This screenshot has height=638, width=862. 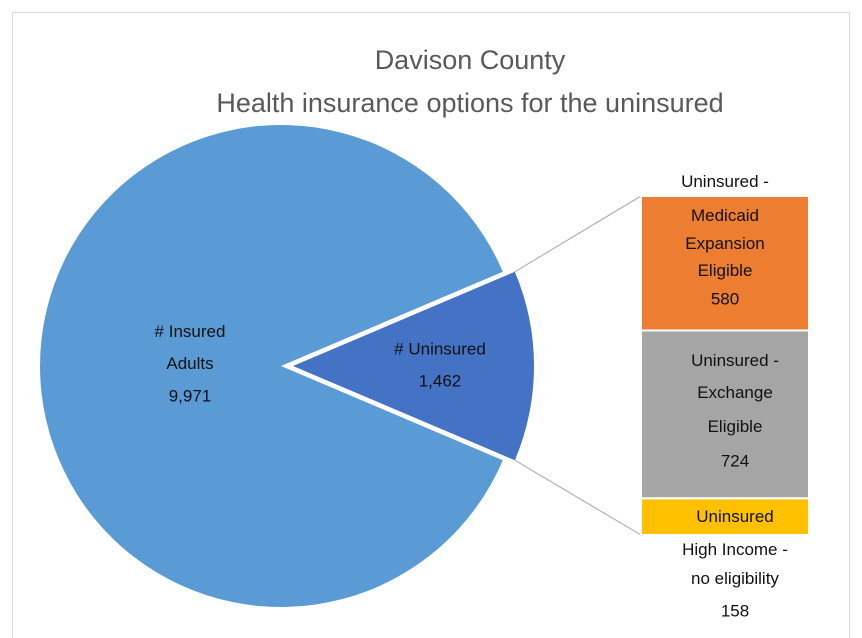 I want to click on segment-value-label: 580, so click(x=725, y=298).